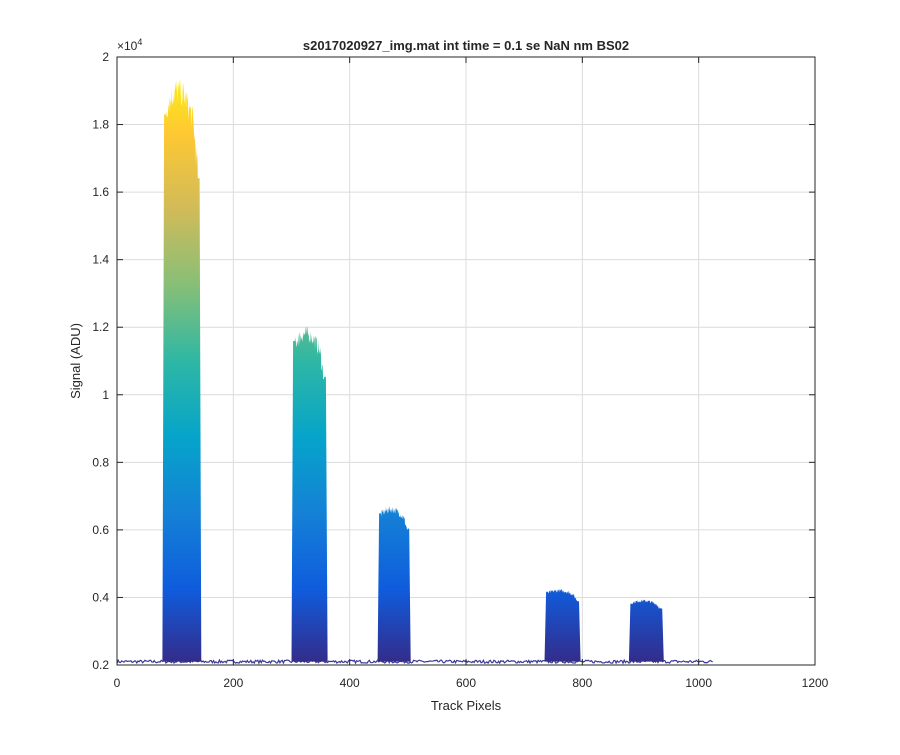 The height and width of the screenshot is (755, 900). I want to click on y-tick-label: 0.8, so click(100, 462).